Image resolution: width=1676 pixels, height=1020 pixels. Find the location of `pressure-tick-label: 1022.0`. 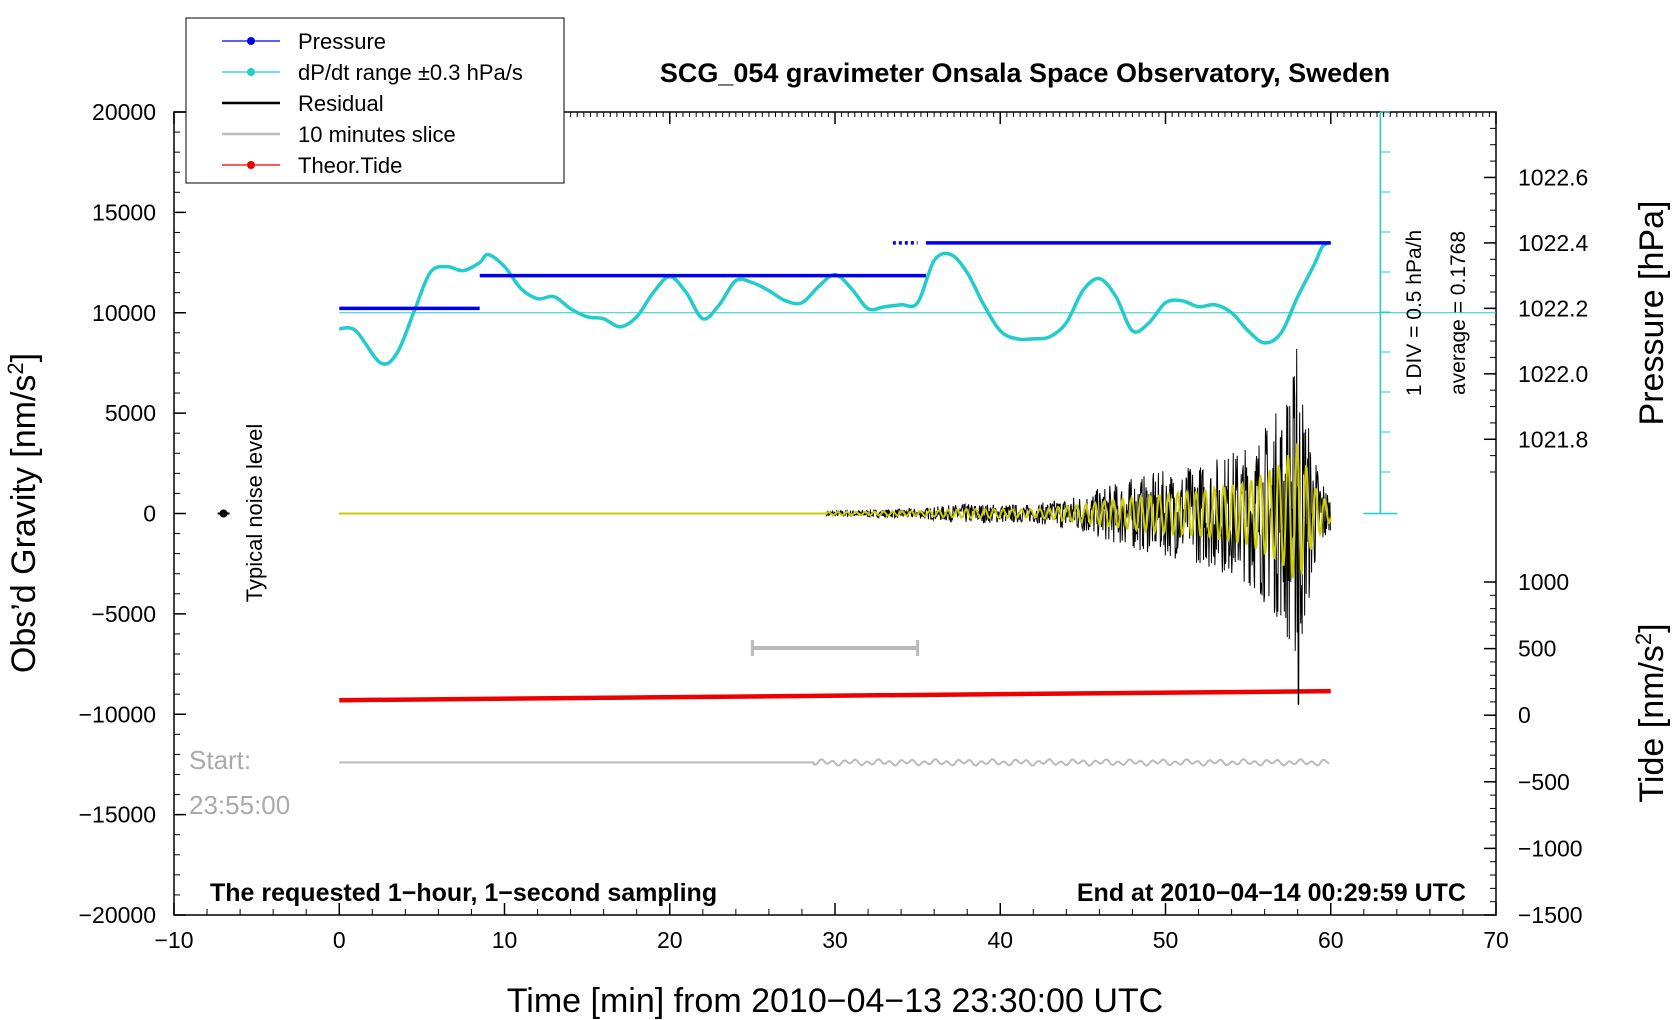

pressure-tick-label: 1022.0 is located at coordinates (1553, 374).